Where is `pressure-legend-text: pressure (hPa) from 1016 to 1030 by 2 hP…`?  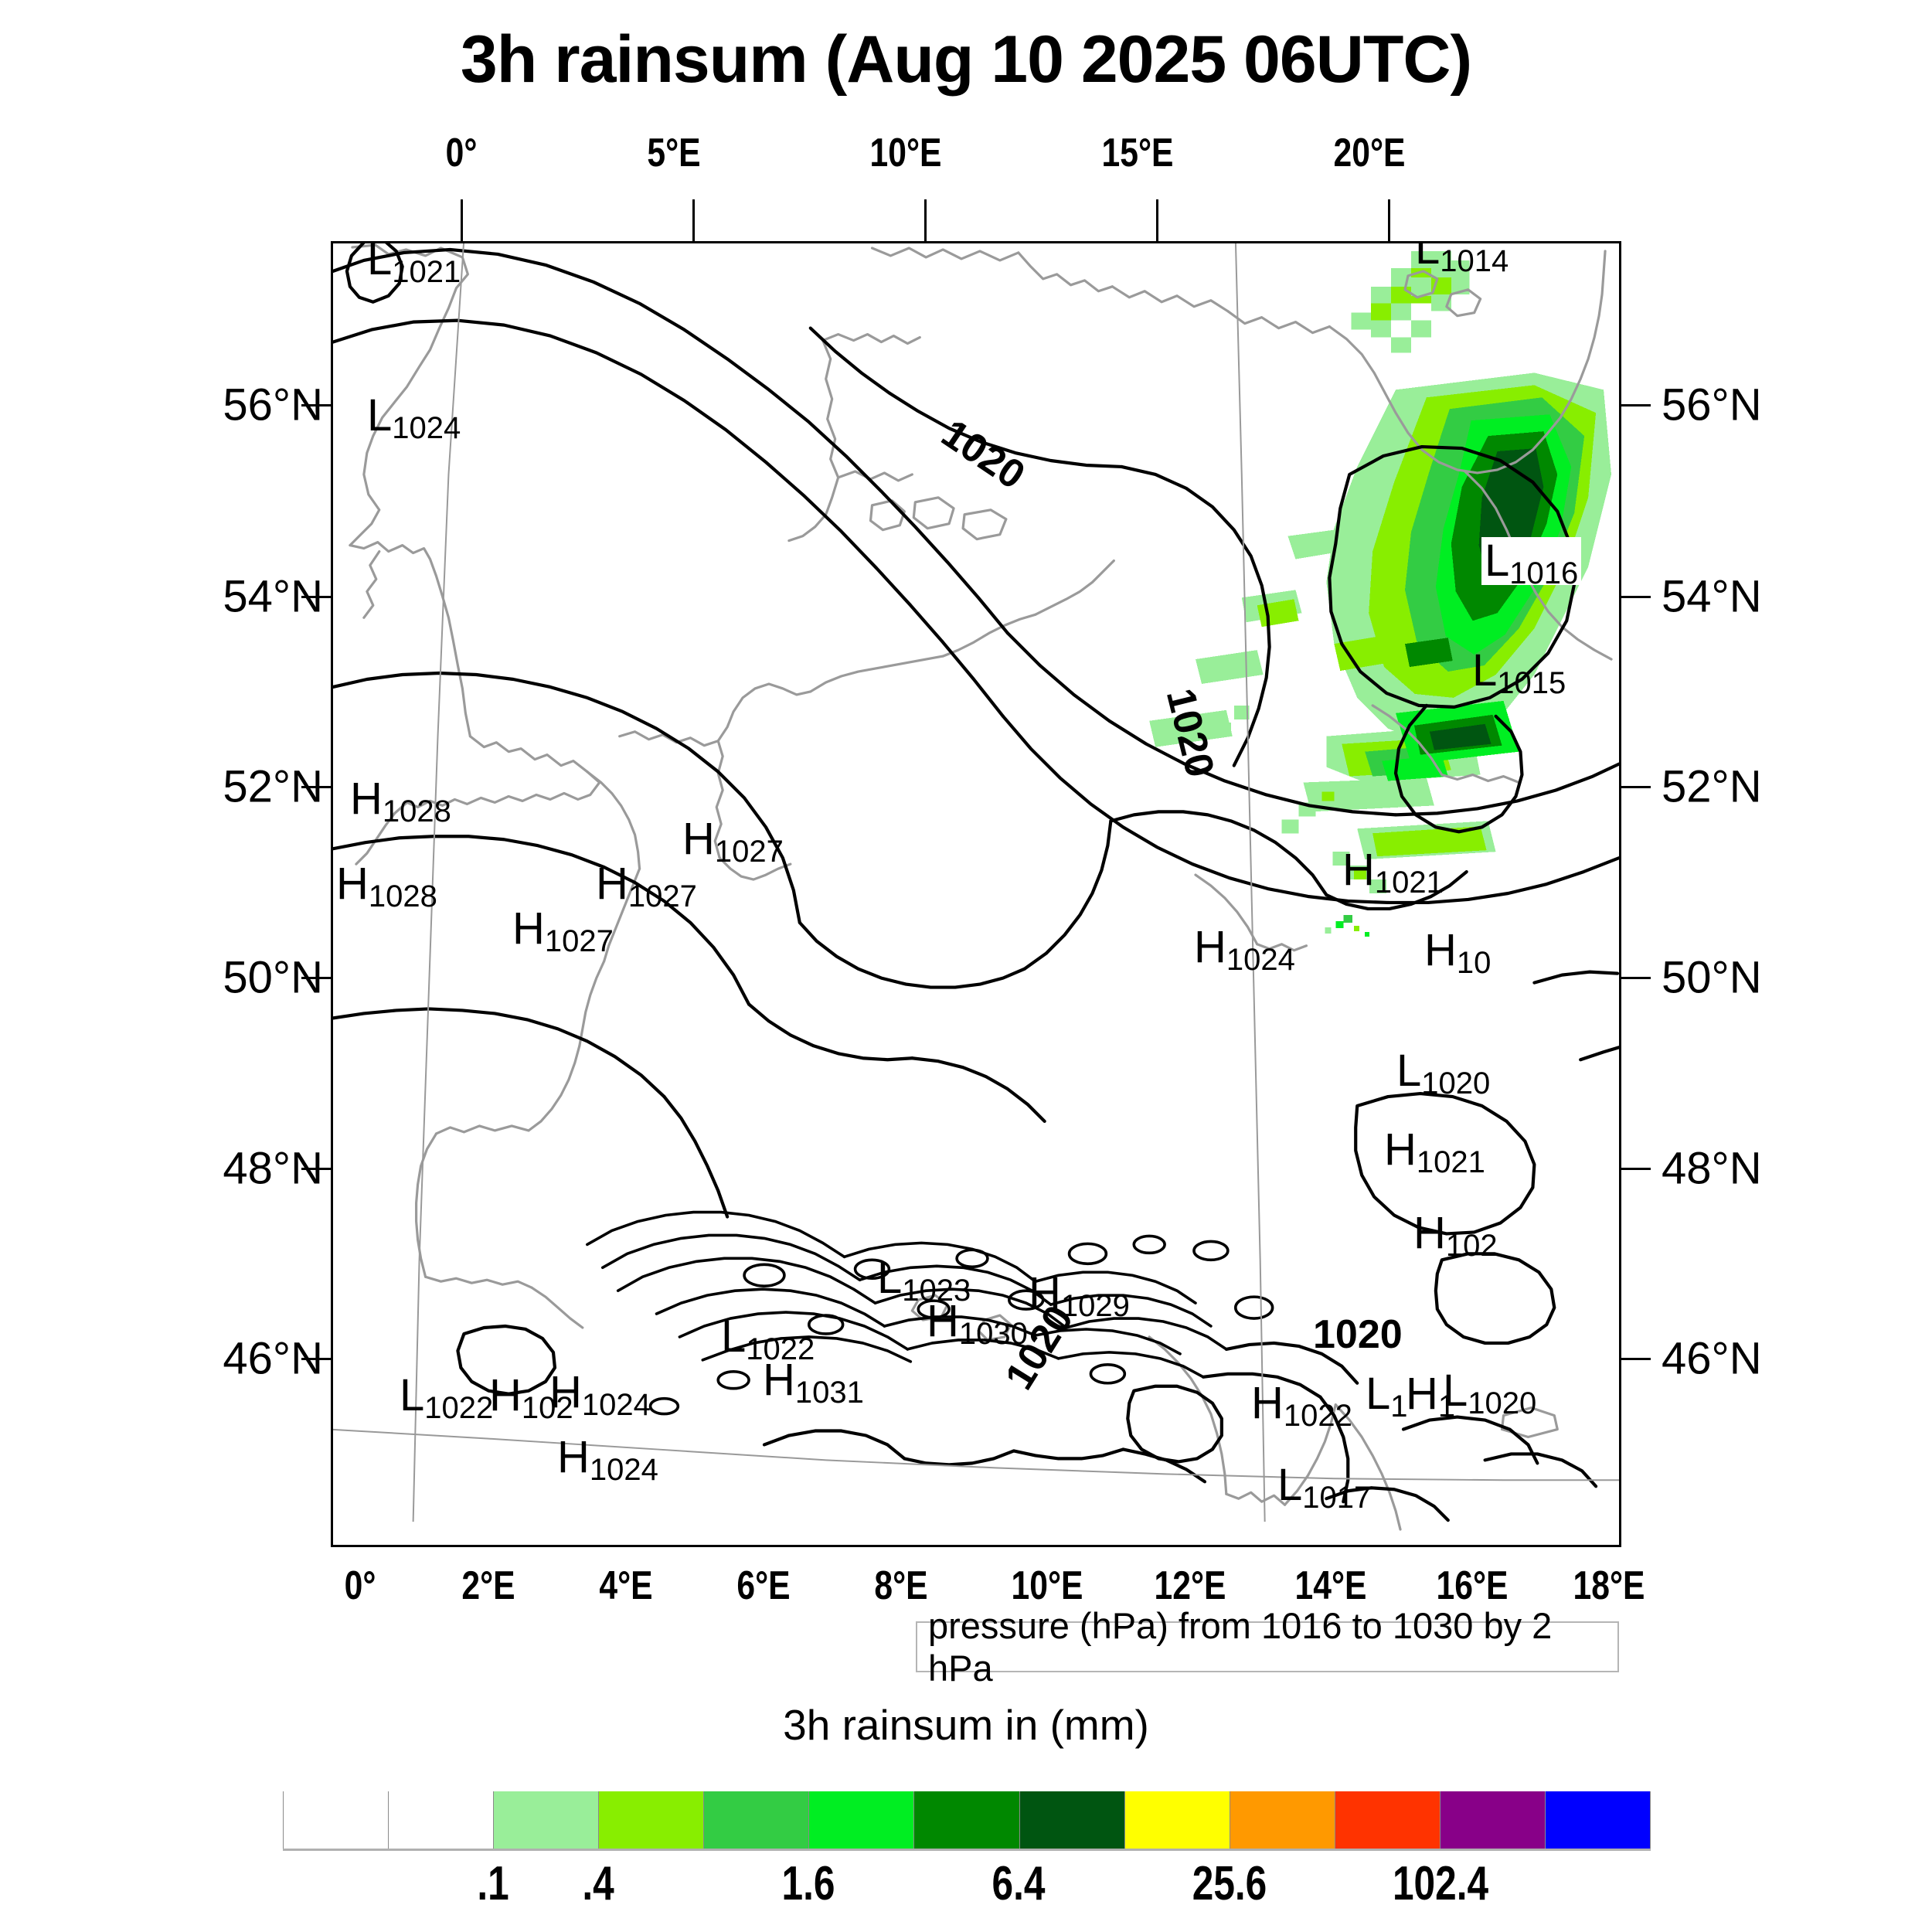 pressure-legend-text: pressure (hPa) from 1016 to 1030 by 2 hP… is located at coordinates (1241, 1647).